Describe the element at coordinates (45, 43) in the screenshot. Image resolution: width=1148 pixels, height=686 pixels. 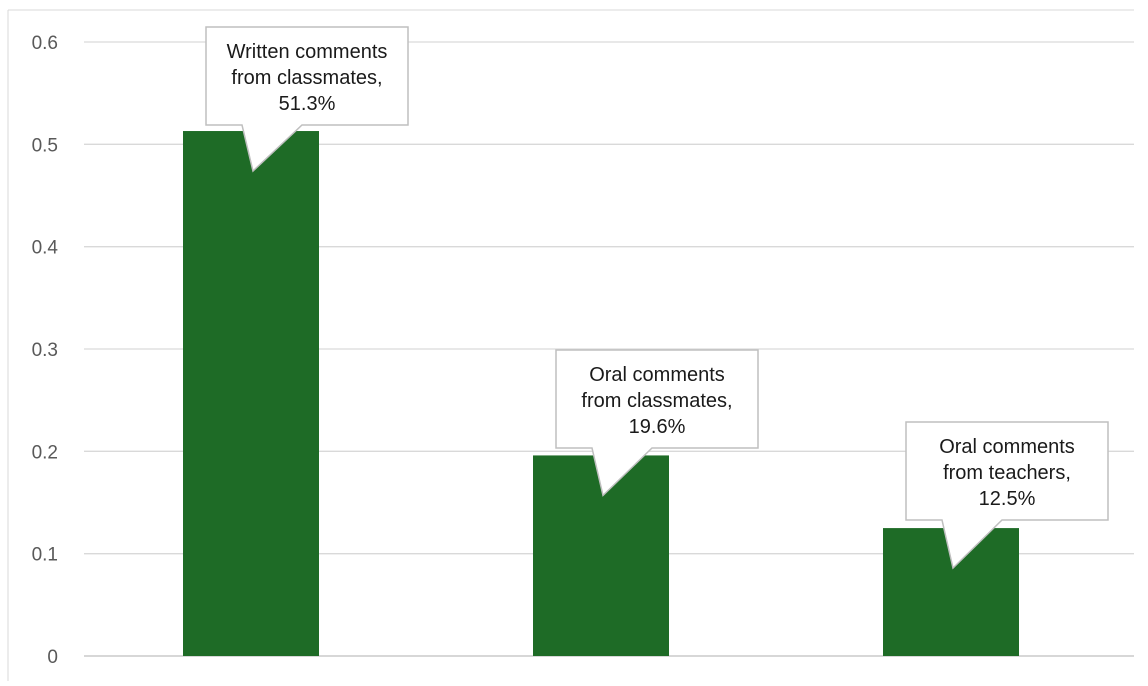
I see `y-tick-label: 0.6` at that location.